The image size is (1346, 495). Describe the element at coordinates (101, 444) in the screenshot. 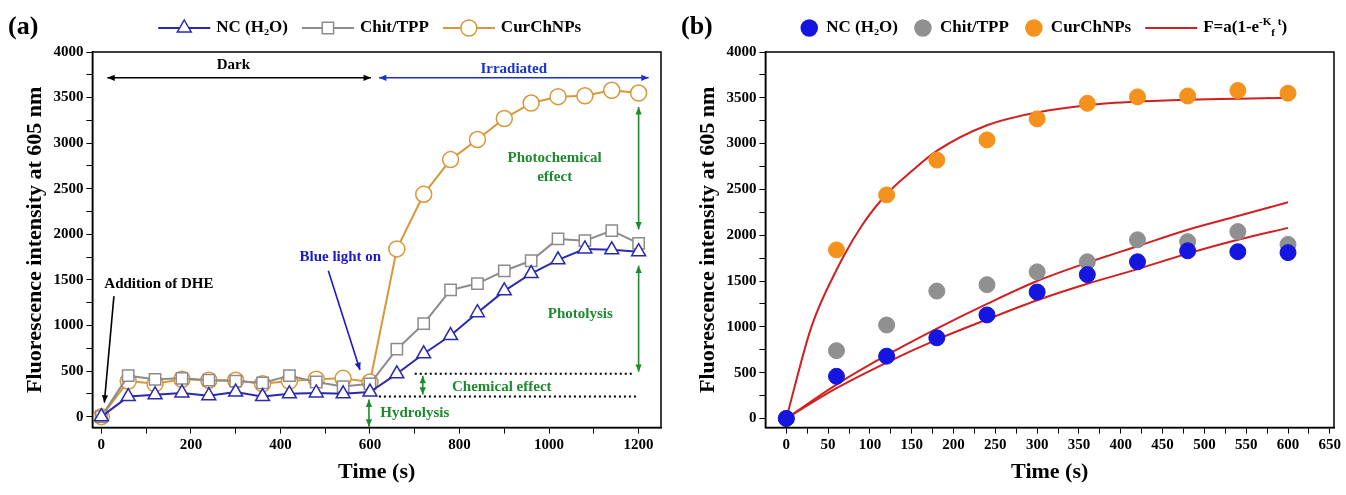

I see `x-tick-label: 0` at that location.